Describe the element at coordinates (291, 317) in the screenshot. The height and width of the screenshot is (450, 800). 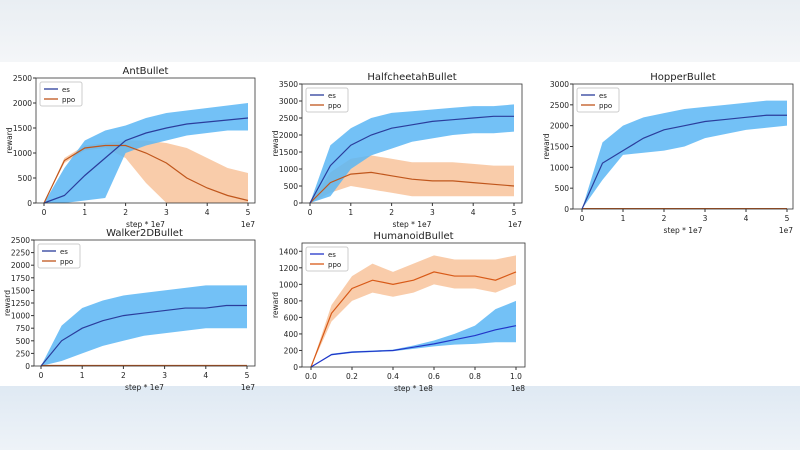
I see `y-tick-label: 600` at that location.